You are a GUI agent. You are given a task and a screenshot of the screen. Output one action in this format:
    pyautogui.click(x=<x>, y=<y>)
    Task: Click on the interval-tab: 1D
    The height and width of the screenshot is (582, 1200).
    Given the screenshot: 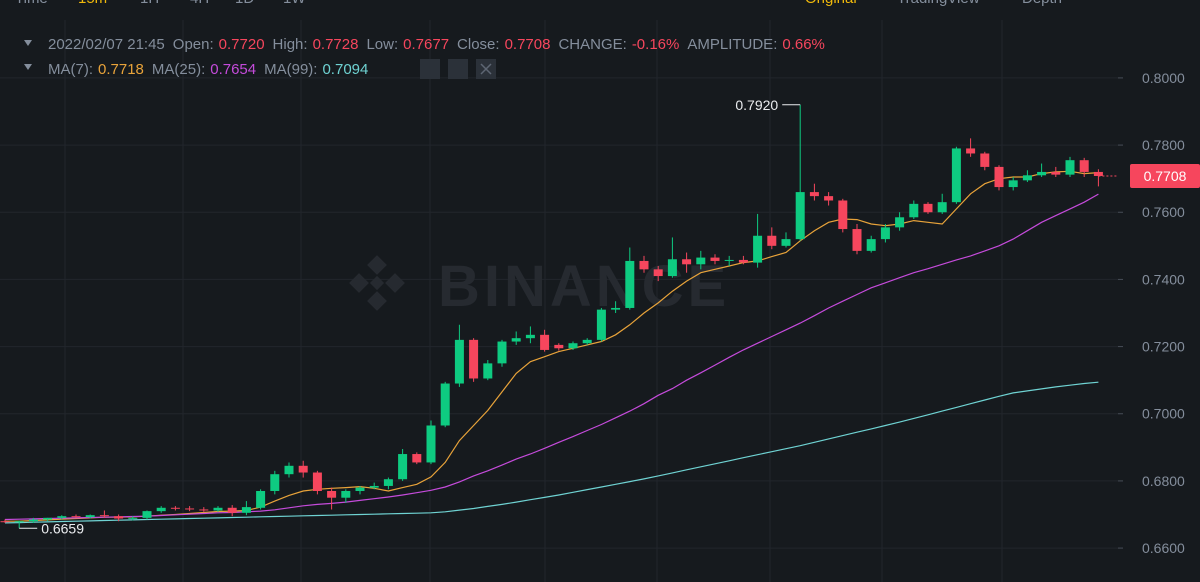 What is the action you would take?
    pyautogui.click(x=244, y=3)
    